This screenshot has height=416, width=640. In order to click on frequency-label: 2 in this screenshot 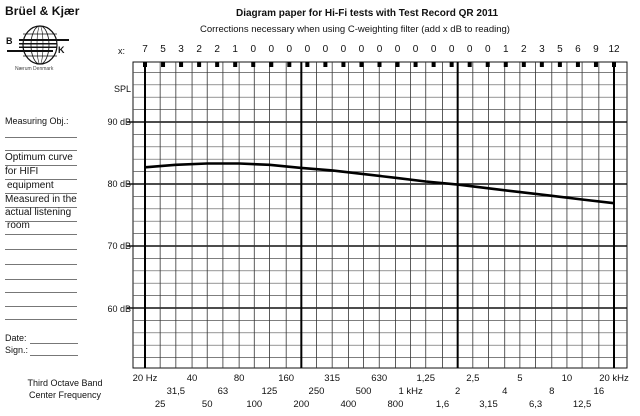, I will do `click(458, 391)`.